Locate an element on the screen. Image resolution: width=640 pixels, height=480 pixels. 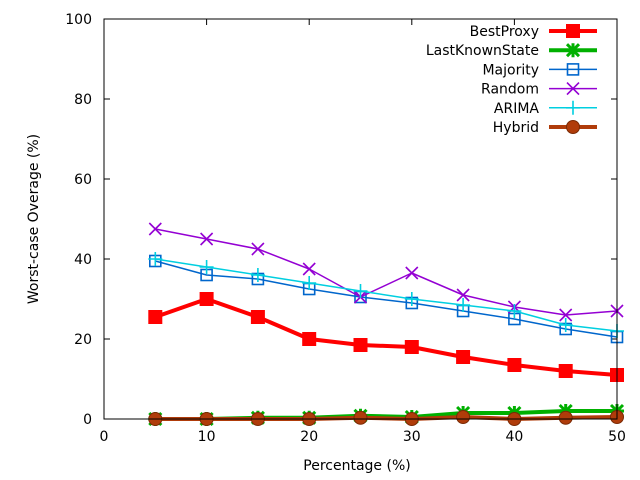
legend-label: Hybrid is located at coordinates (516, 128).